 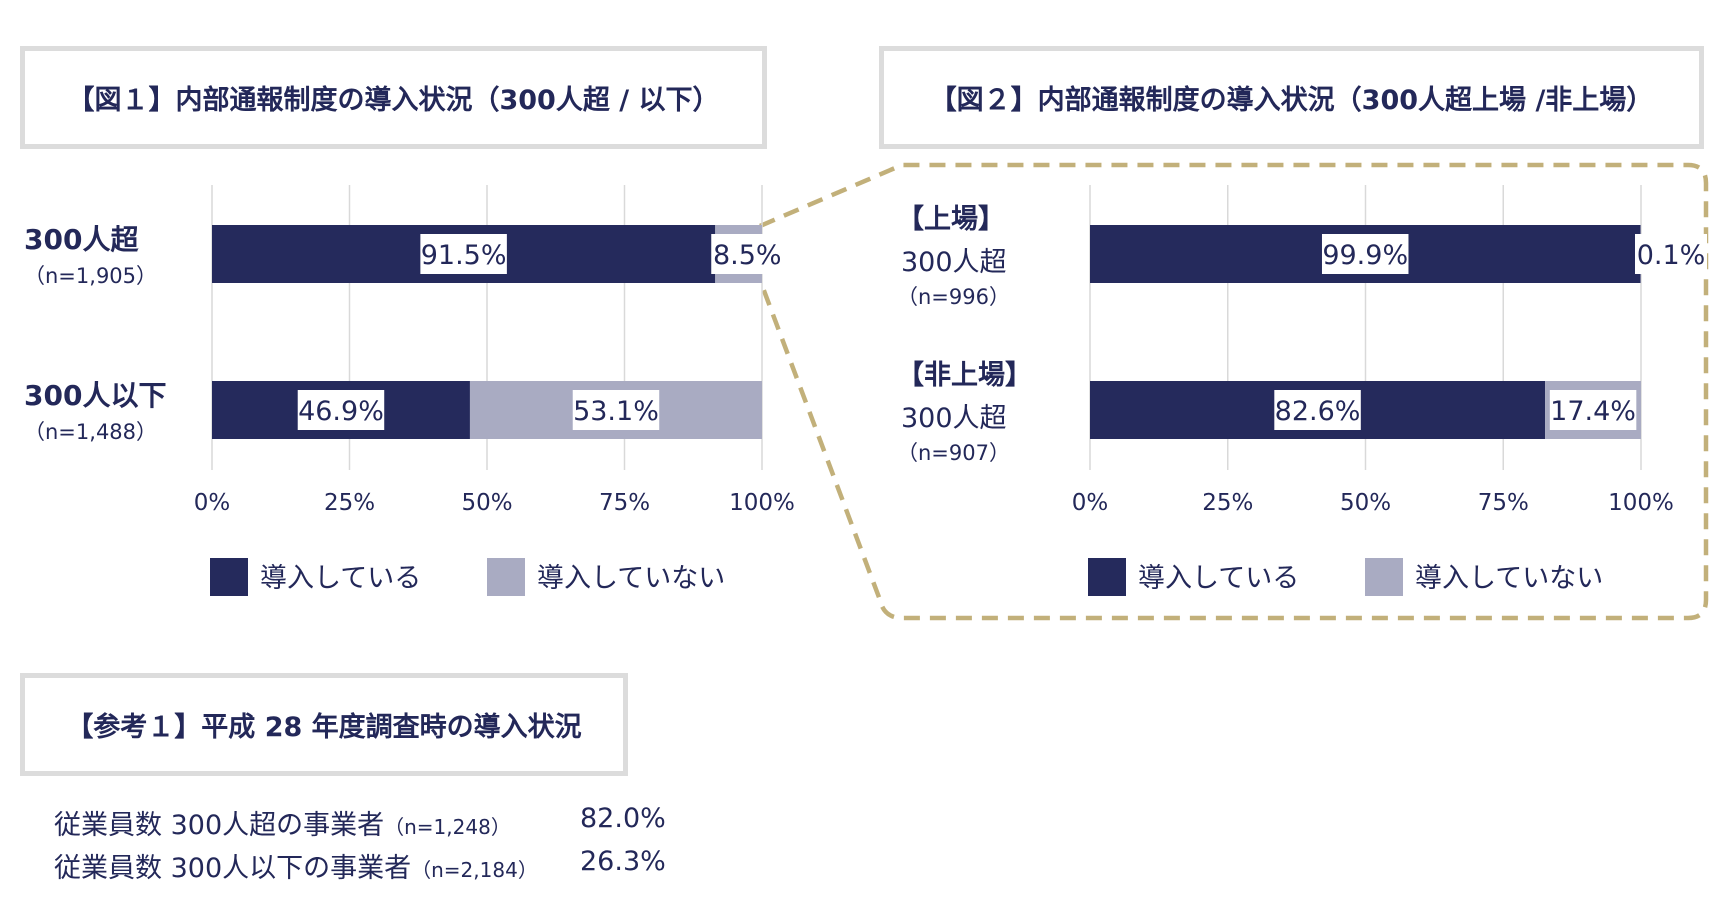 What do you see at coordinates (90, 276) in the screenshot?
I see `category-n-label: （n=1,905）` at bounding box center [90, 276].